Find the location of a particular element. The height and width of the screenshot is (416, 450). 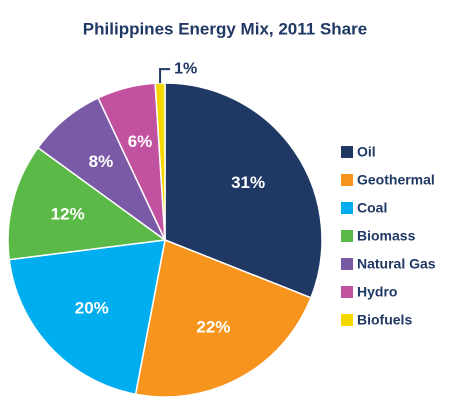

legend-label: Hydro is located at coordinates (377, 292).